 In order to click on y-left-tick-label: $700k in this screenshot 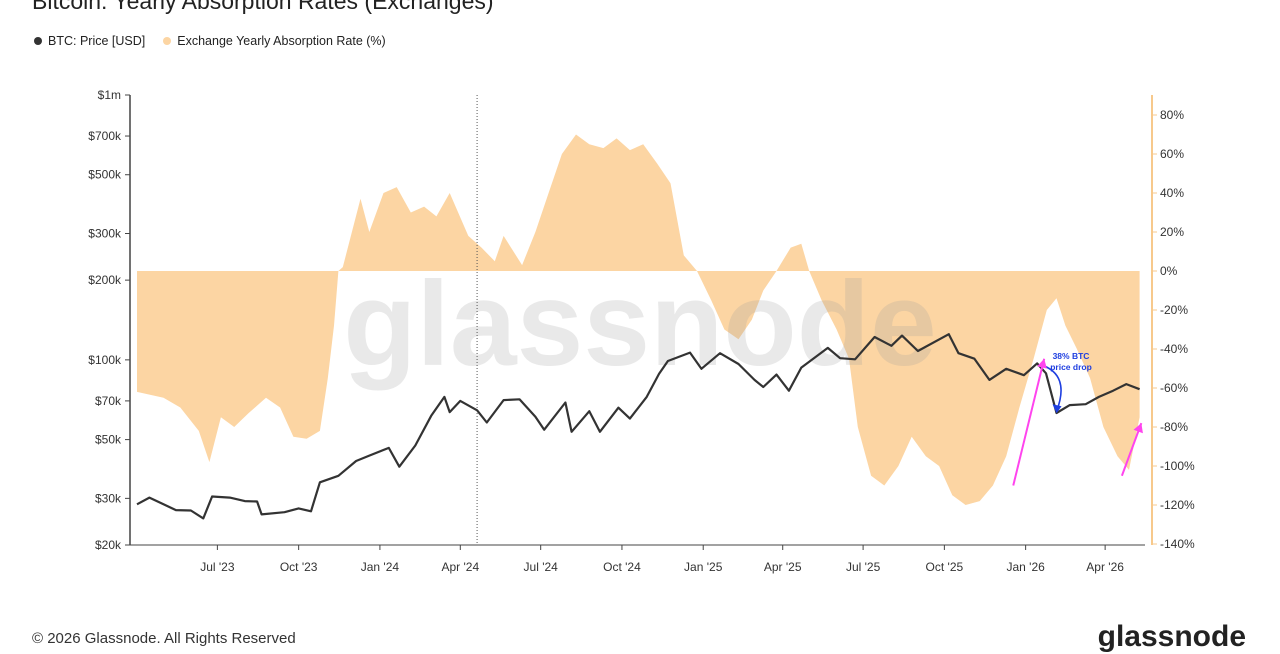, I will do `click(105, 136)`.